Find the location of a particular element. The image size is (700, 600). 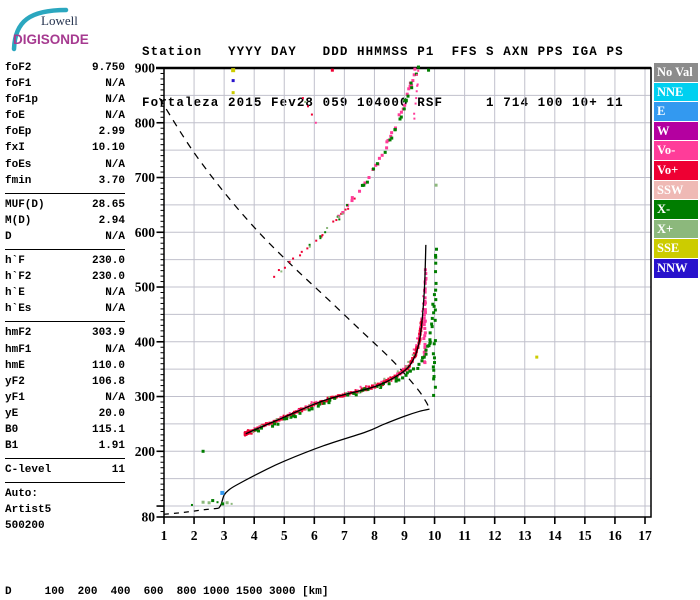

param-name: h`F2 is located at coordinates (18, 277).